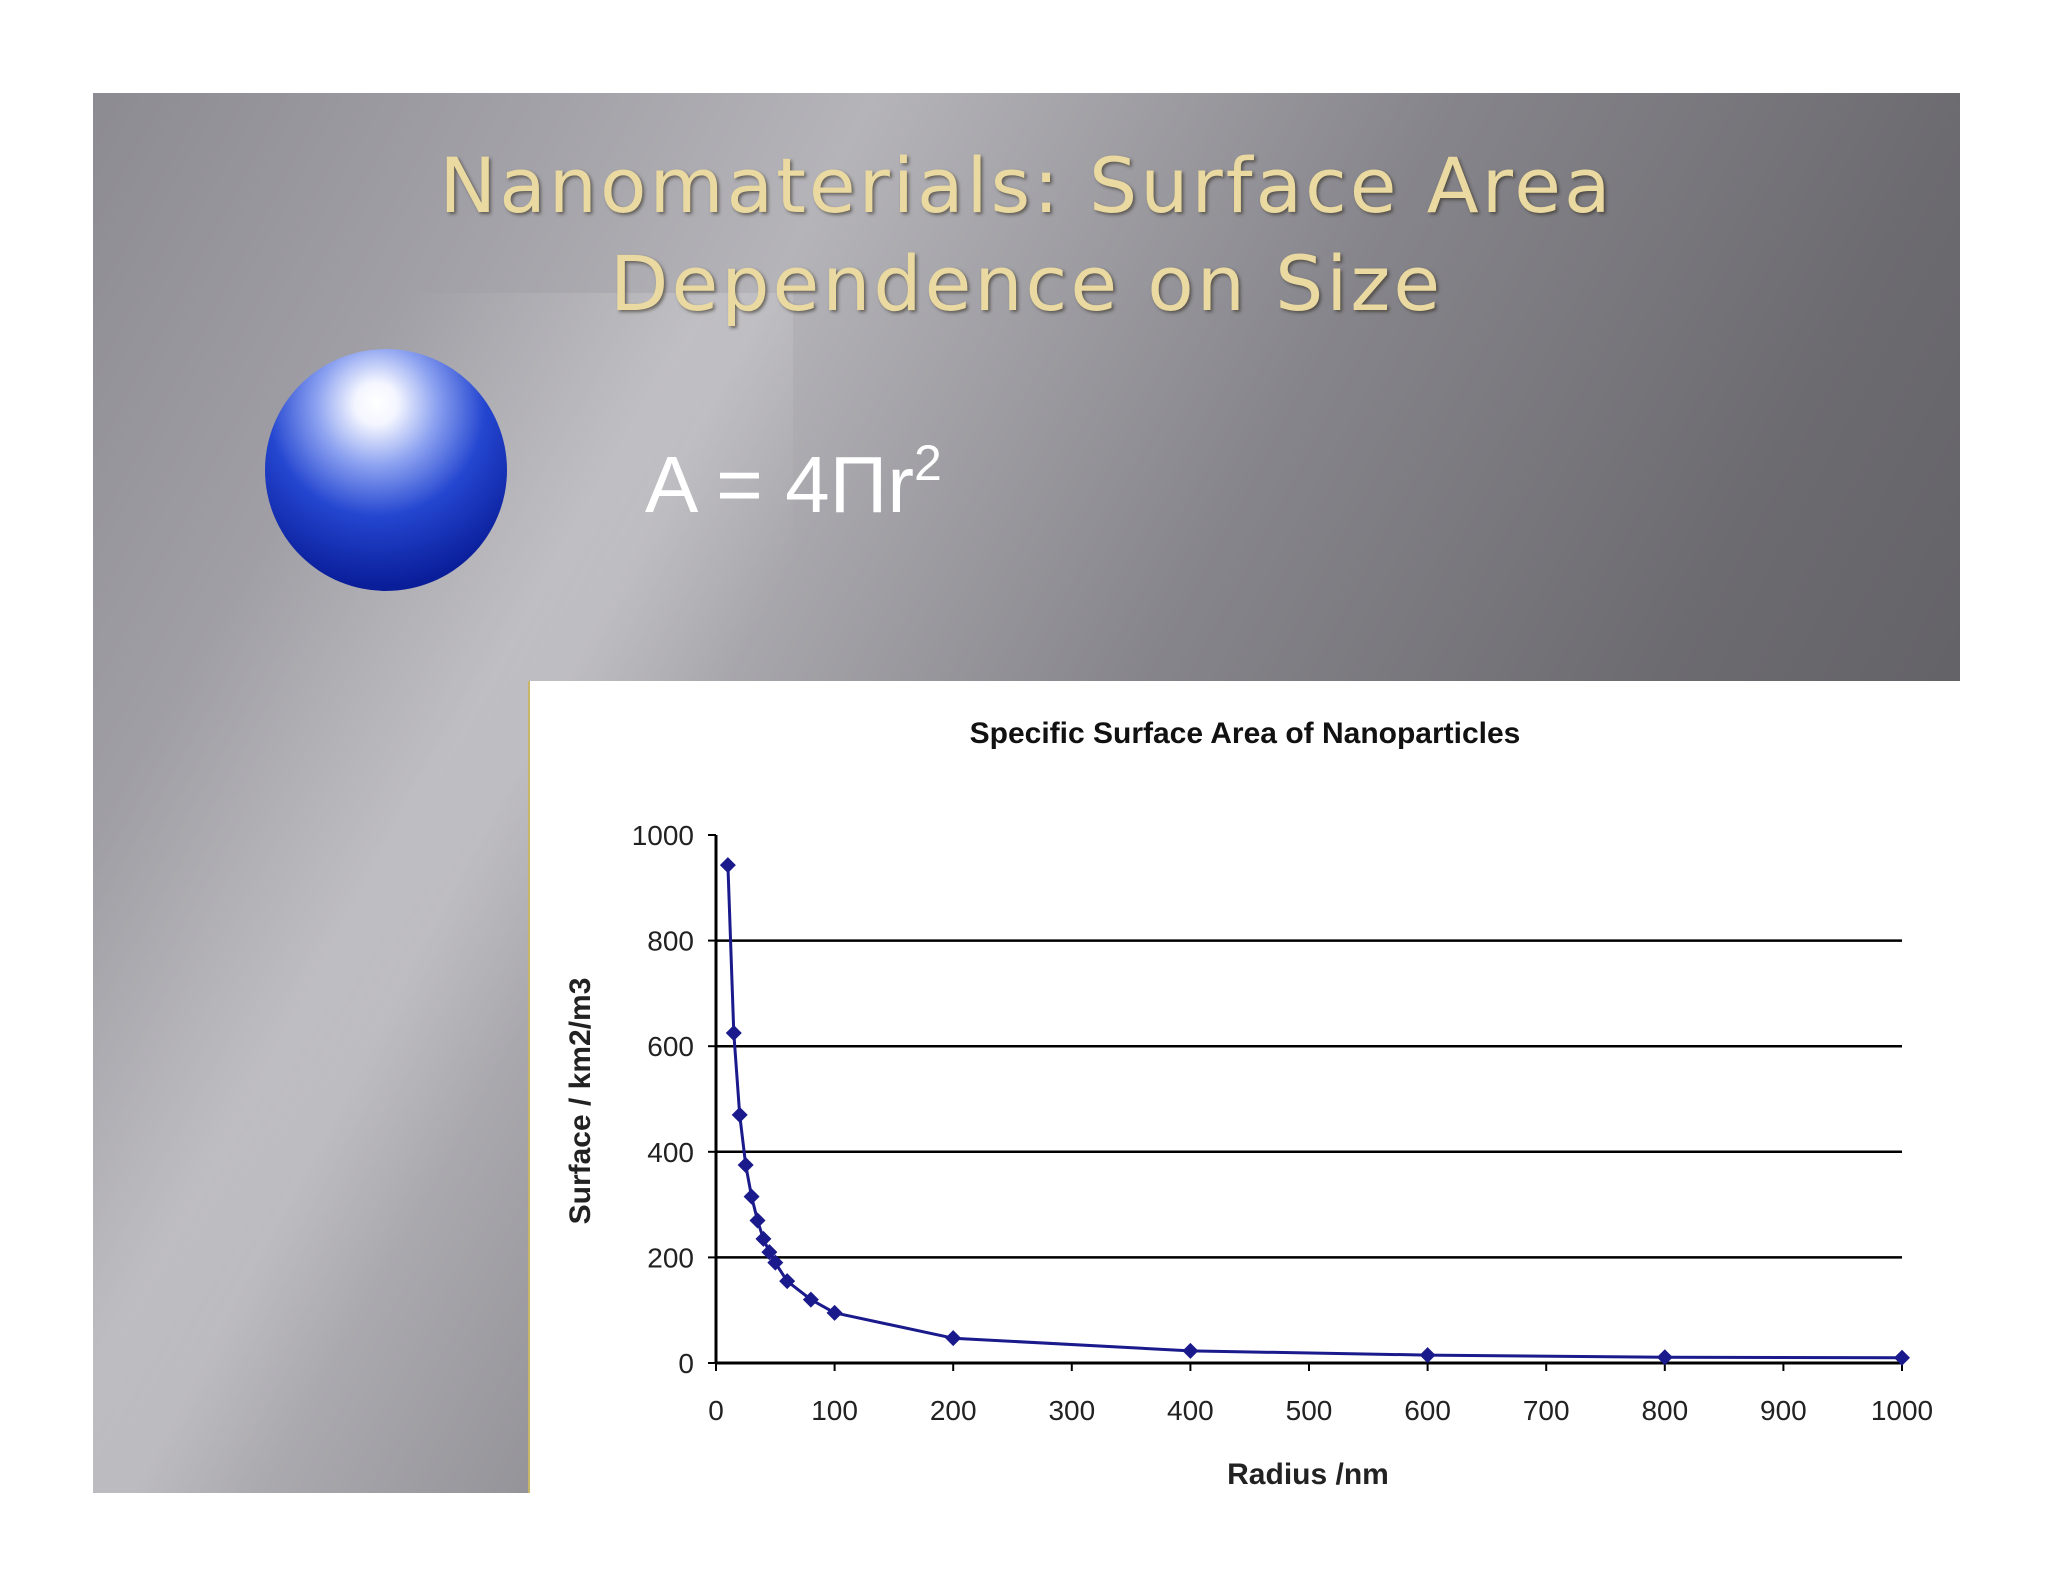 The image size is (2048, 1582). Describe the element at coordinates (953, 1410) in the screenshot. I see `x-tick-label: 200` at that location.